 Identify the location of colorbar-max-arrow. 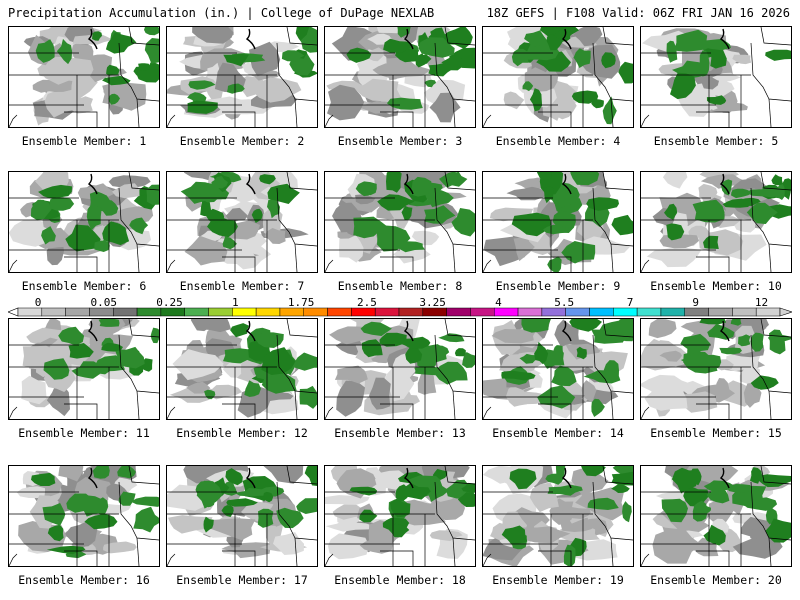
(785, 312).